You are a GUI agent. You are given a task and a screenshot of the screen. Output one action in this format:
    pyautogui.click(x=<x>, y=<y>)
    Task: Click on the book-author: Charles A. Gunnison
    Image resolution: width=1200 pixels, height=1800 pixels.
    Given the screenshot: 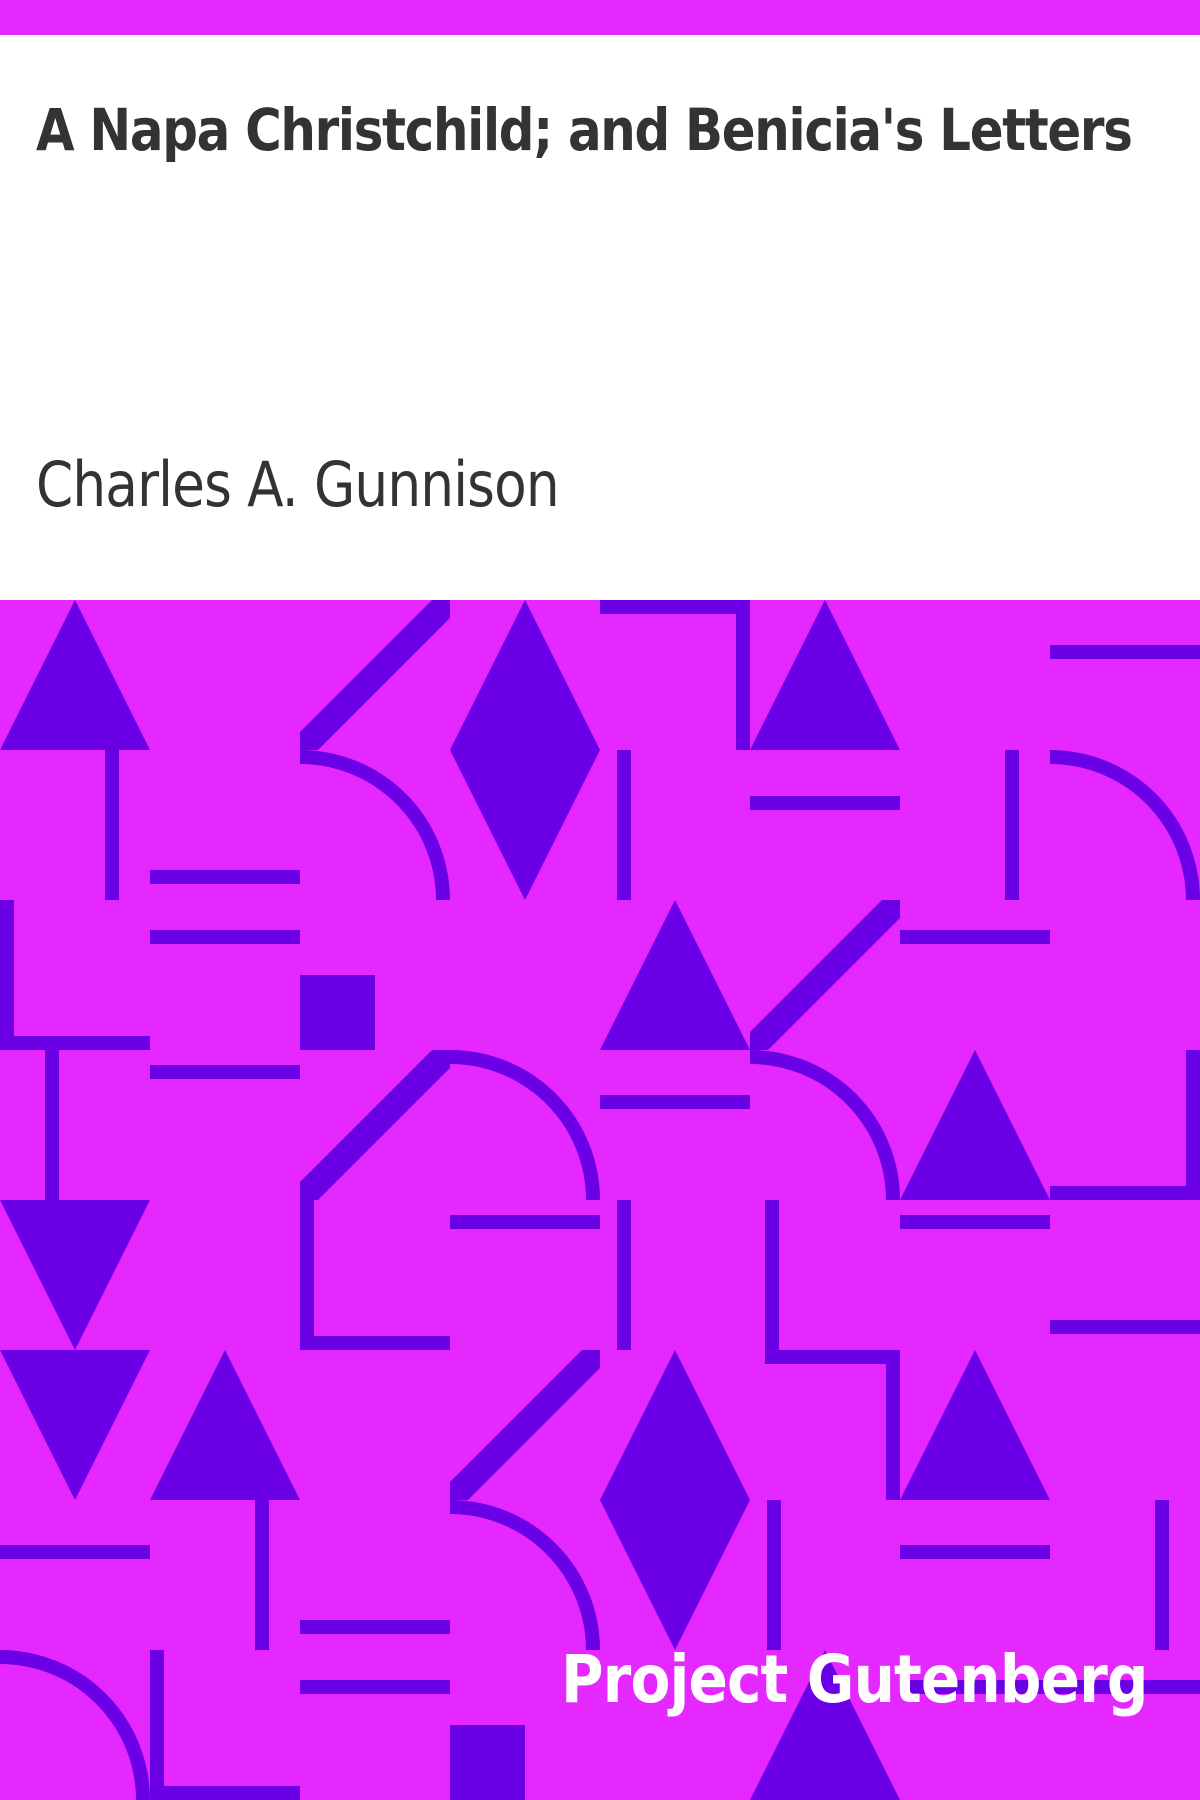 What is the action you would take?
    pyautogui.click(x=298, y=484)
    